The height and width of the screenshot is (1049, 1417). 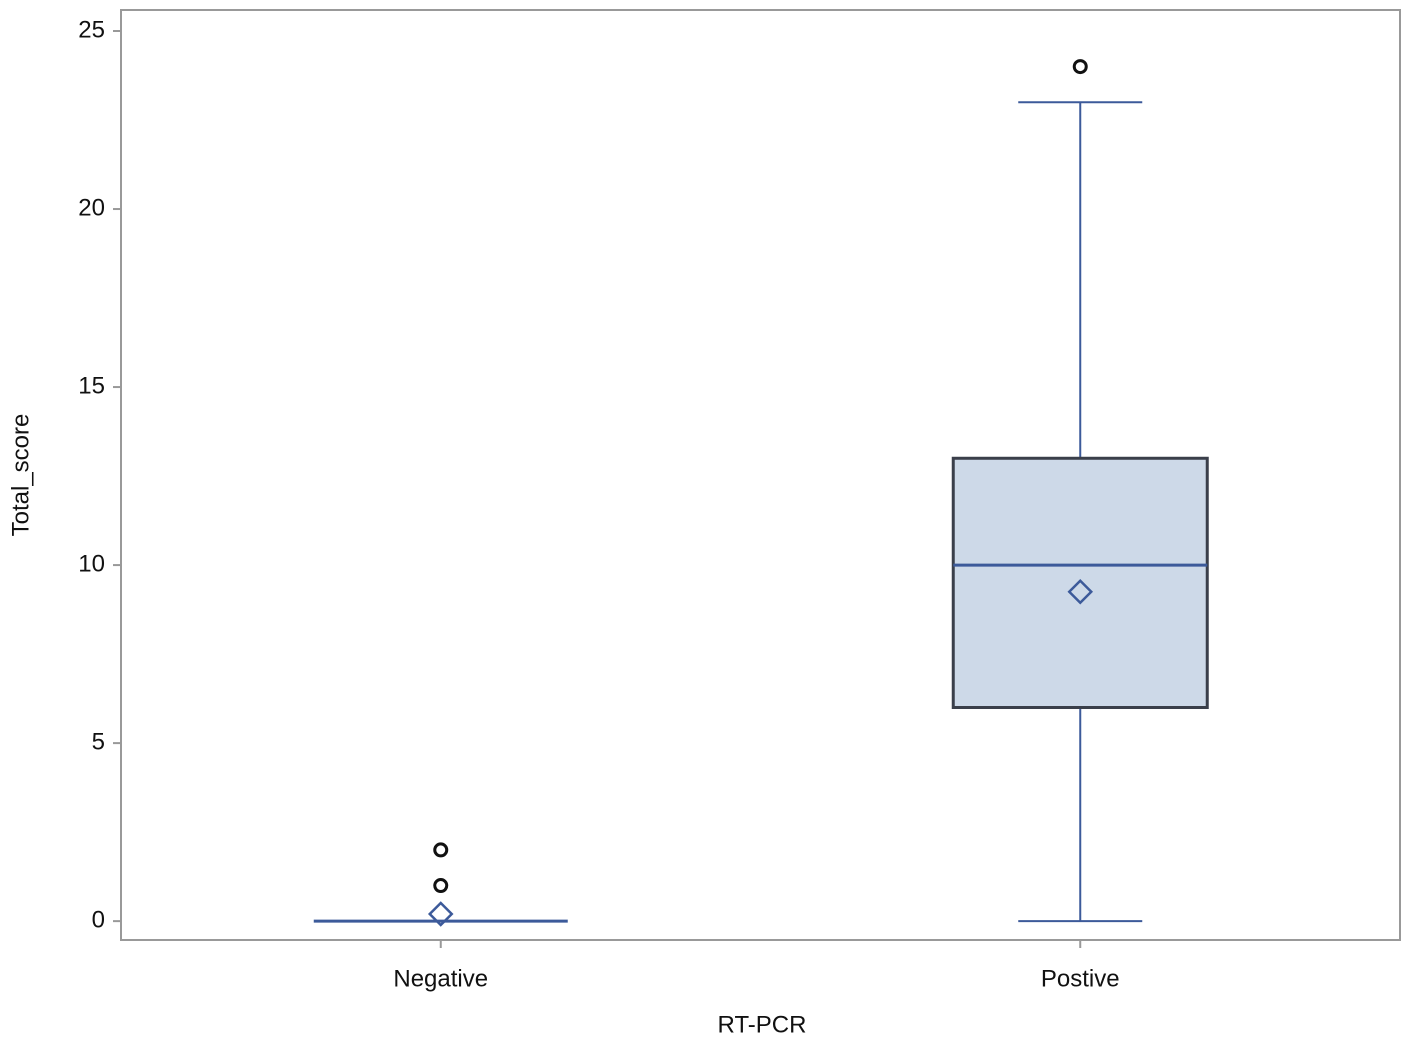 I want to click on y-tick-label: 15, so click(x=91, y=385).